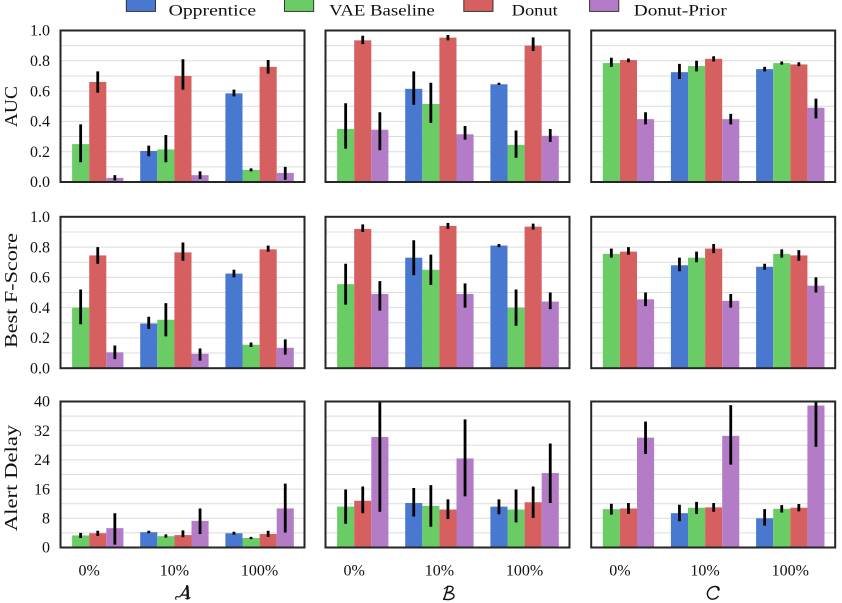 This screenshot has width=842, height=603. Describe the element at coordinates (11, 290) in the screenshot. I see `svg-text: Best F-Score` at that location.